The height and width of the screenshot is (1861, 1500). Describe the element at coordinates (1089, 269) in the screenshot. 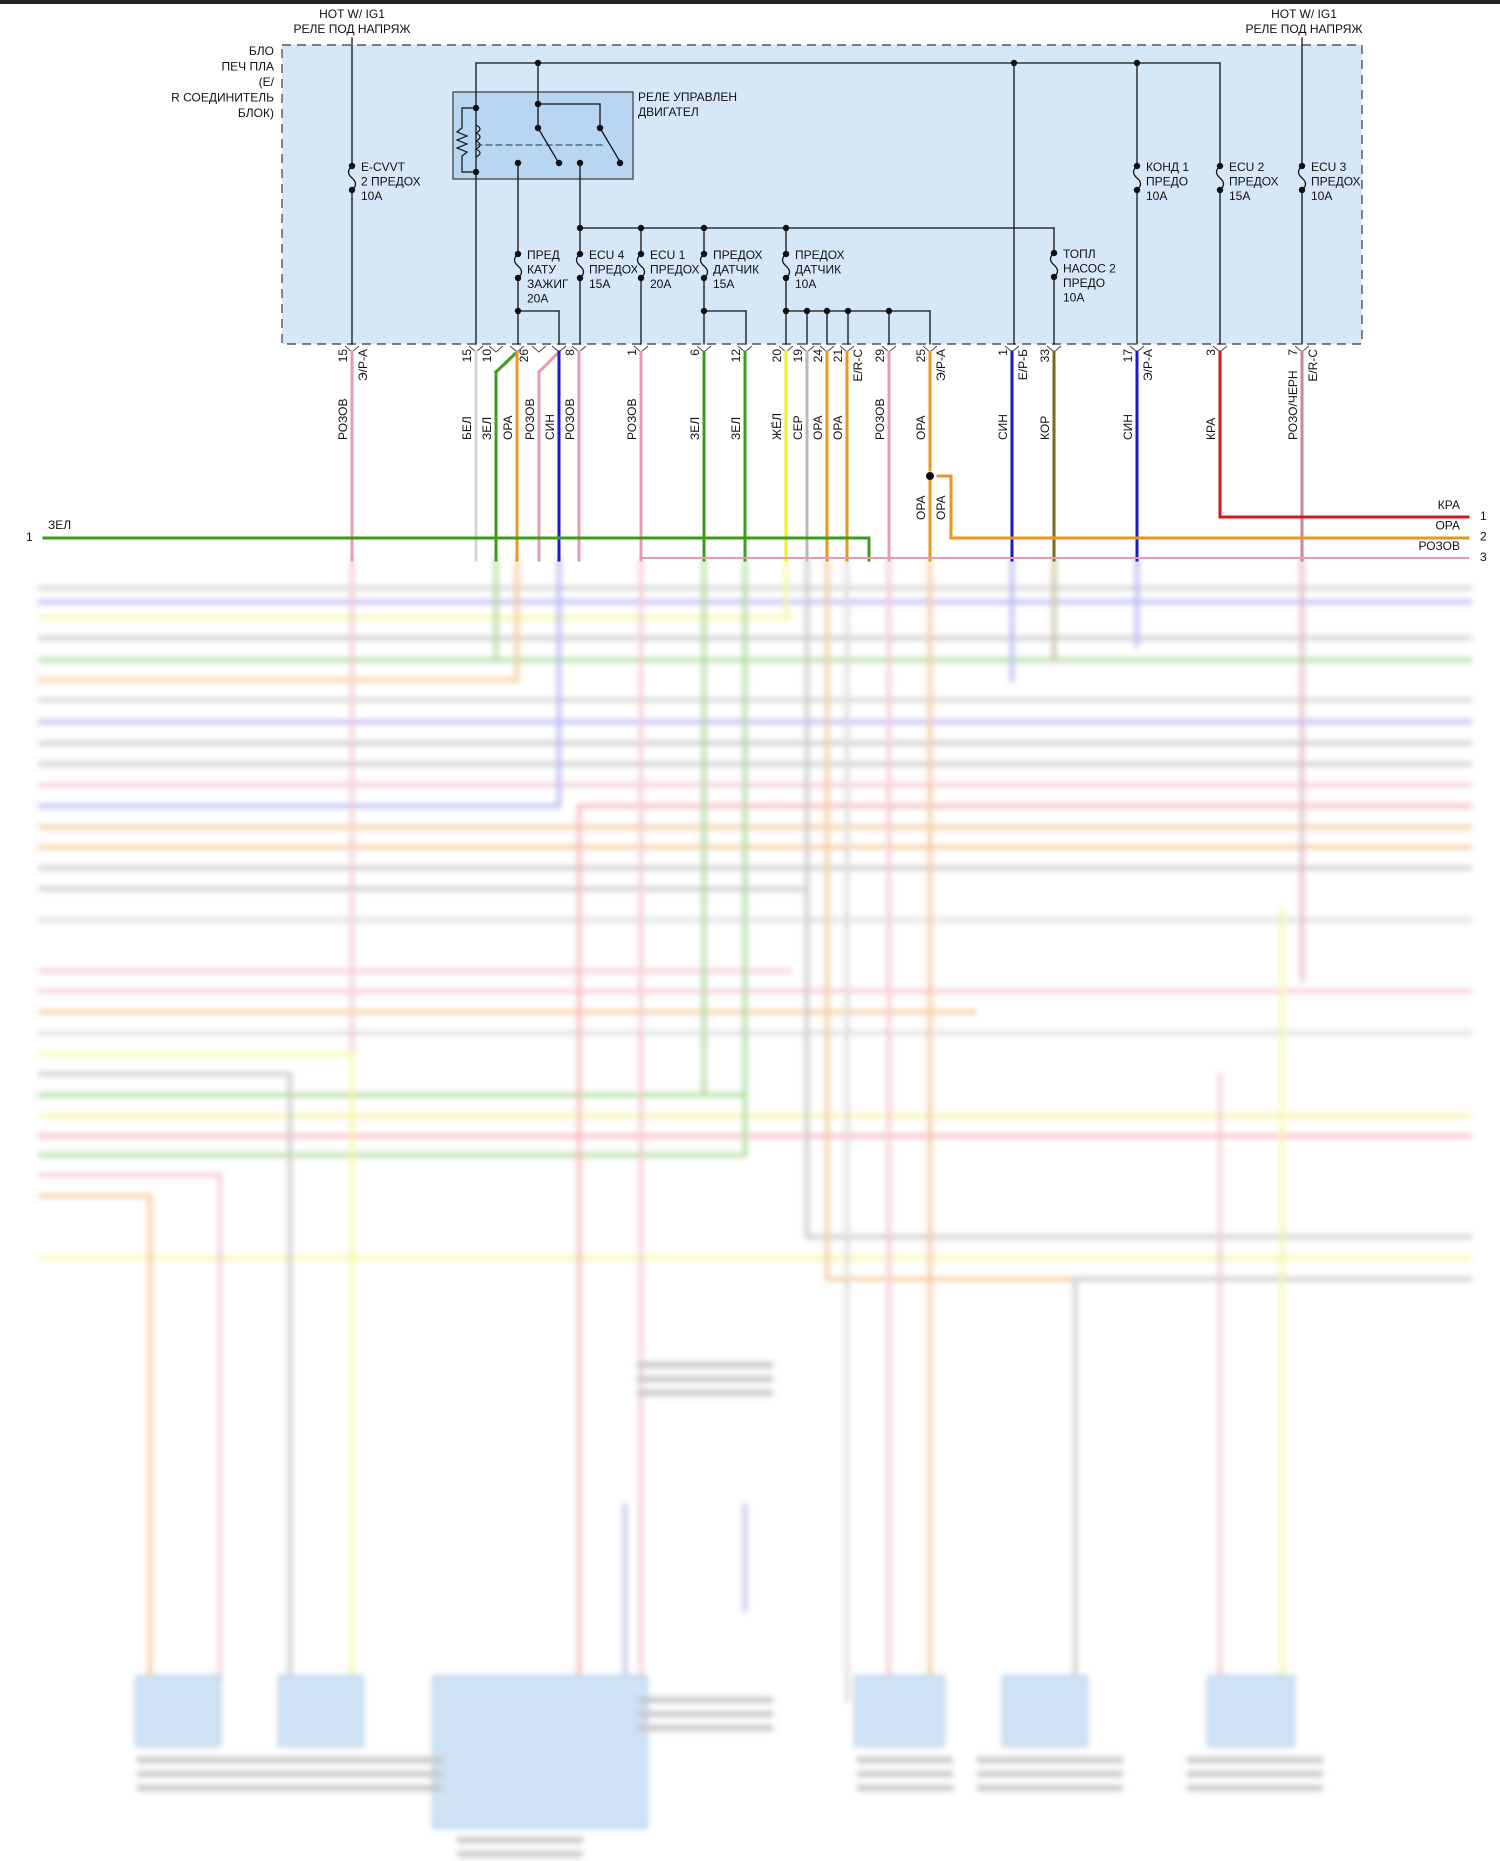

I see `fuse-label-topl-nasos-2: НАСОС 2` at that location.